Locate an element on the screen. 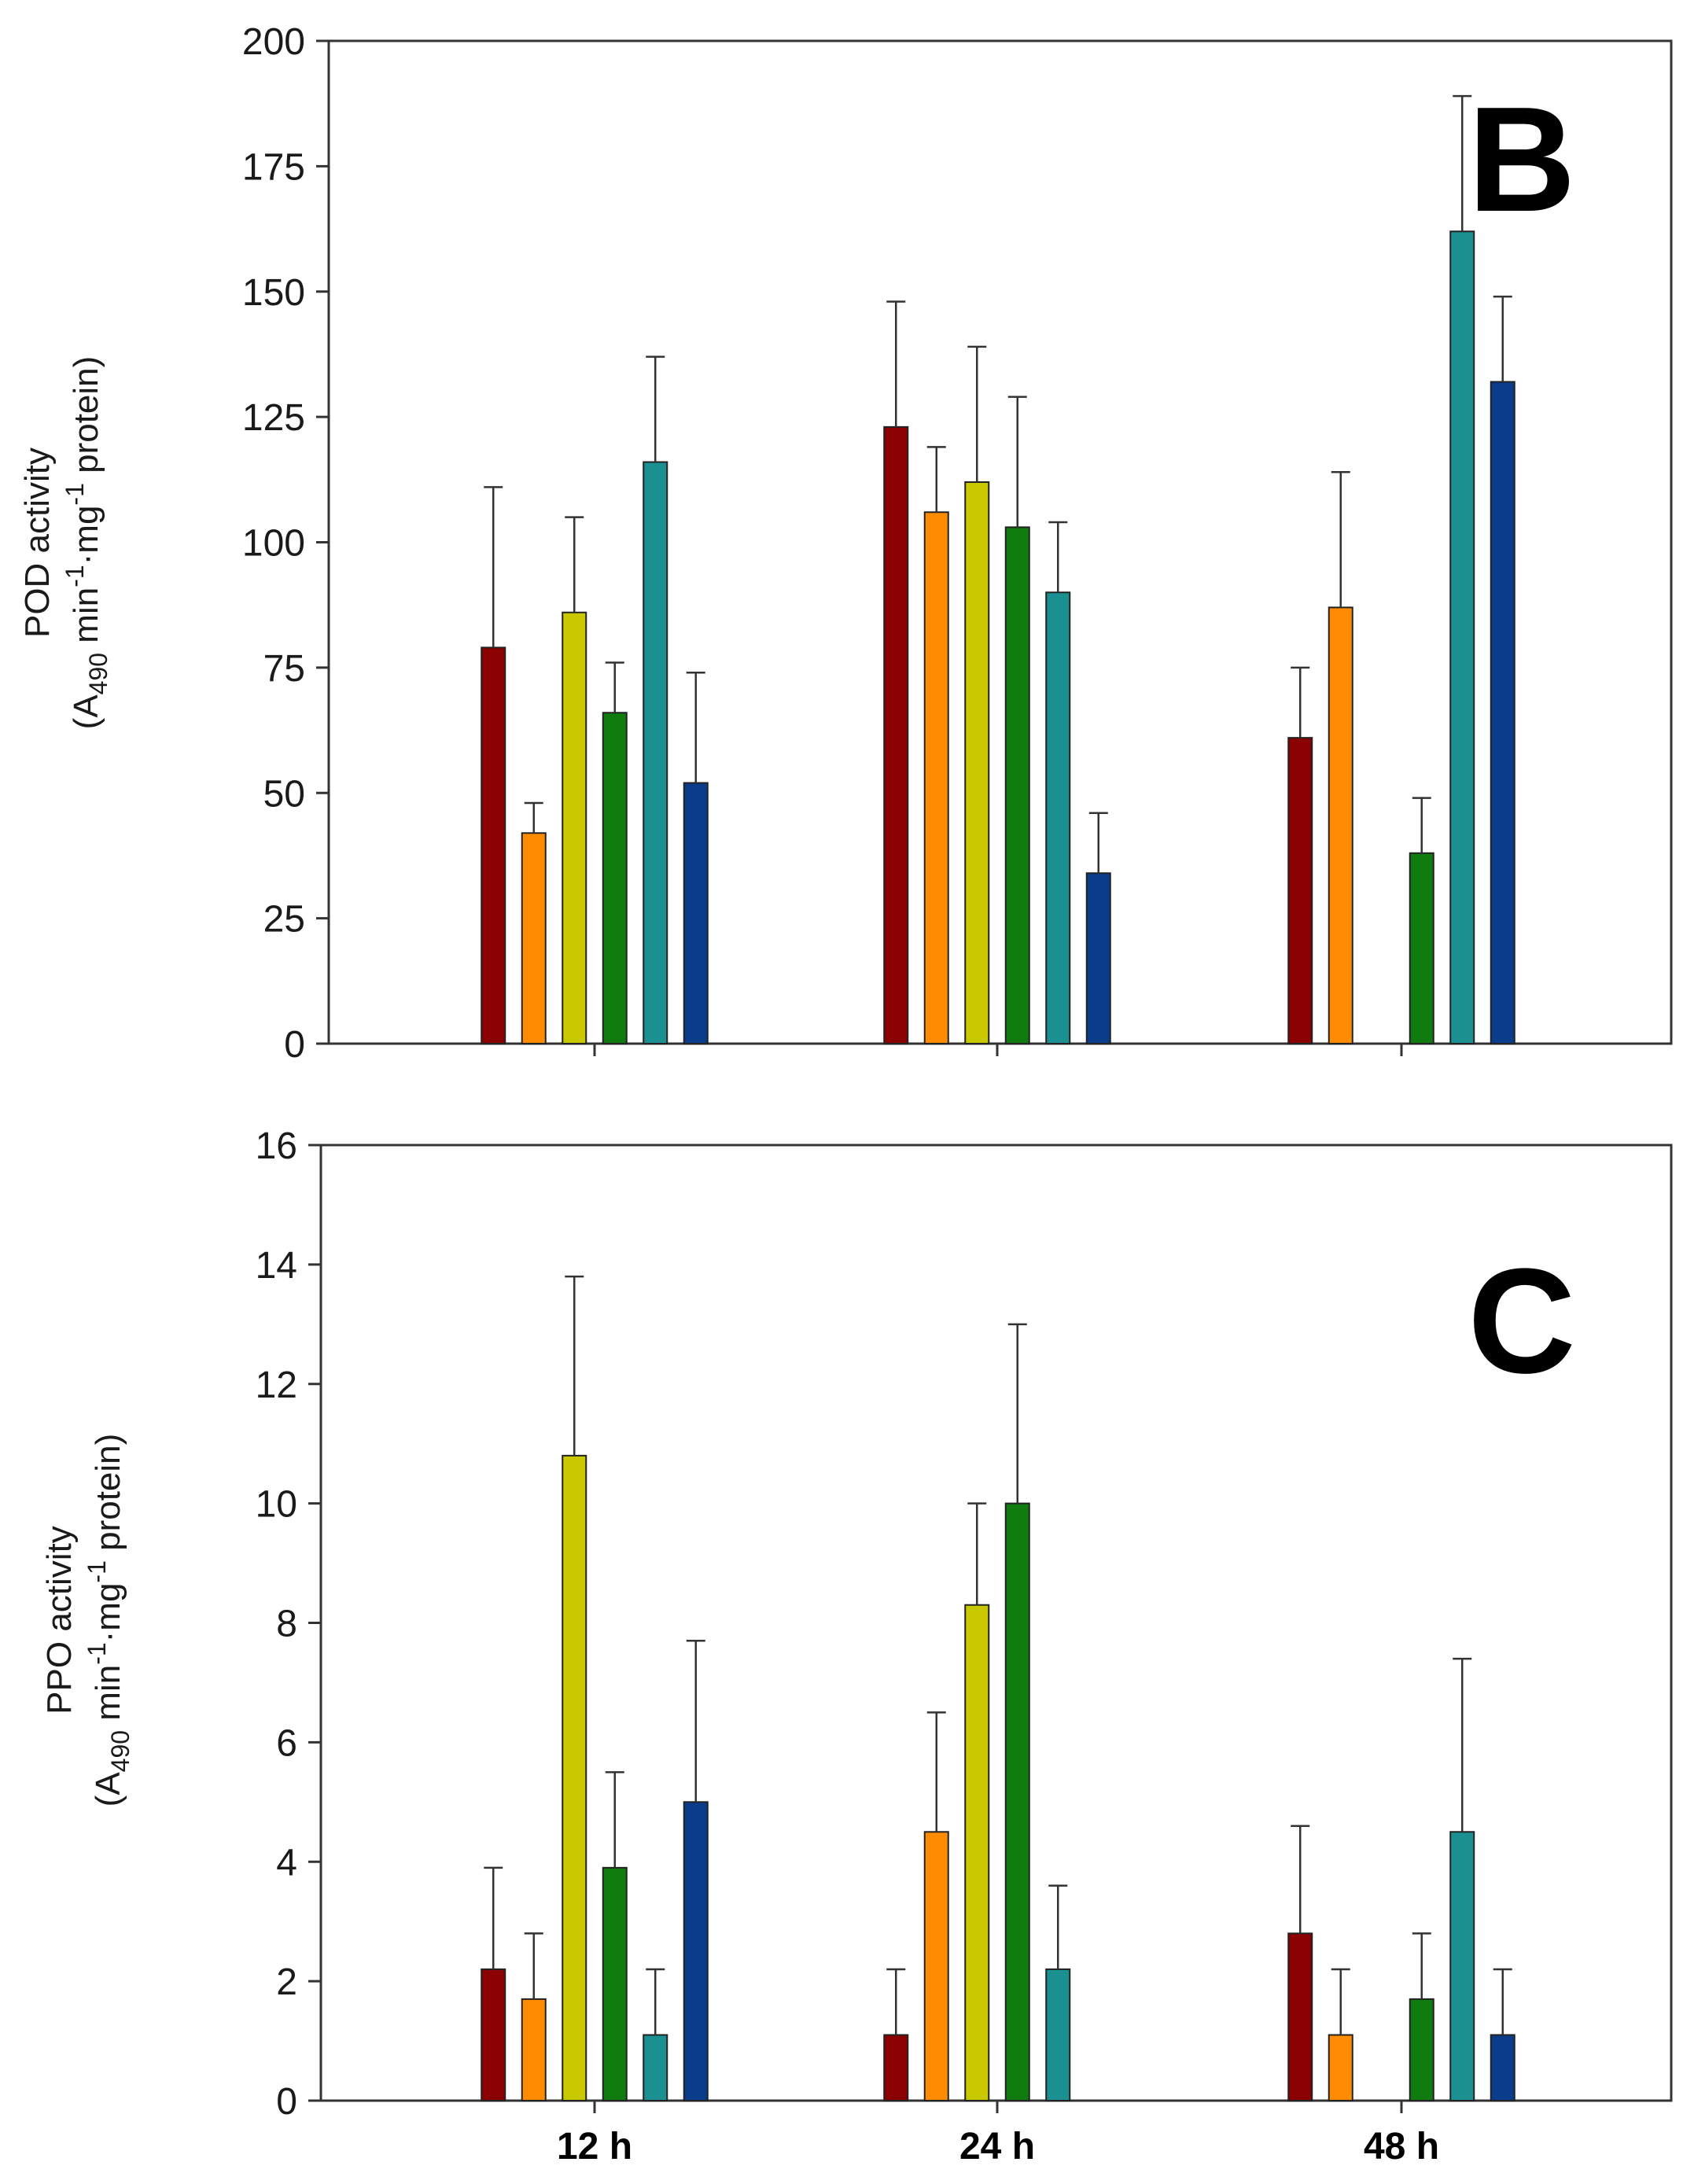 The width and height of the screenshot is (1683, 2184). y-tick-label: 12 is located at coordinates (276, 1385).